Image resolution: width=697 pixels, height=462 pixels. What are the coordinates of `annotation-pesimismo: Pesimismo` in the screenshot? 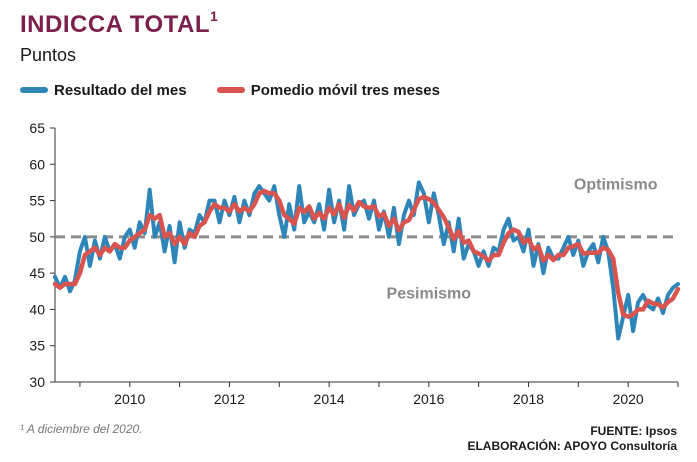 It's located at (429, 294).